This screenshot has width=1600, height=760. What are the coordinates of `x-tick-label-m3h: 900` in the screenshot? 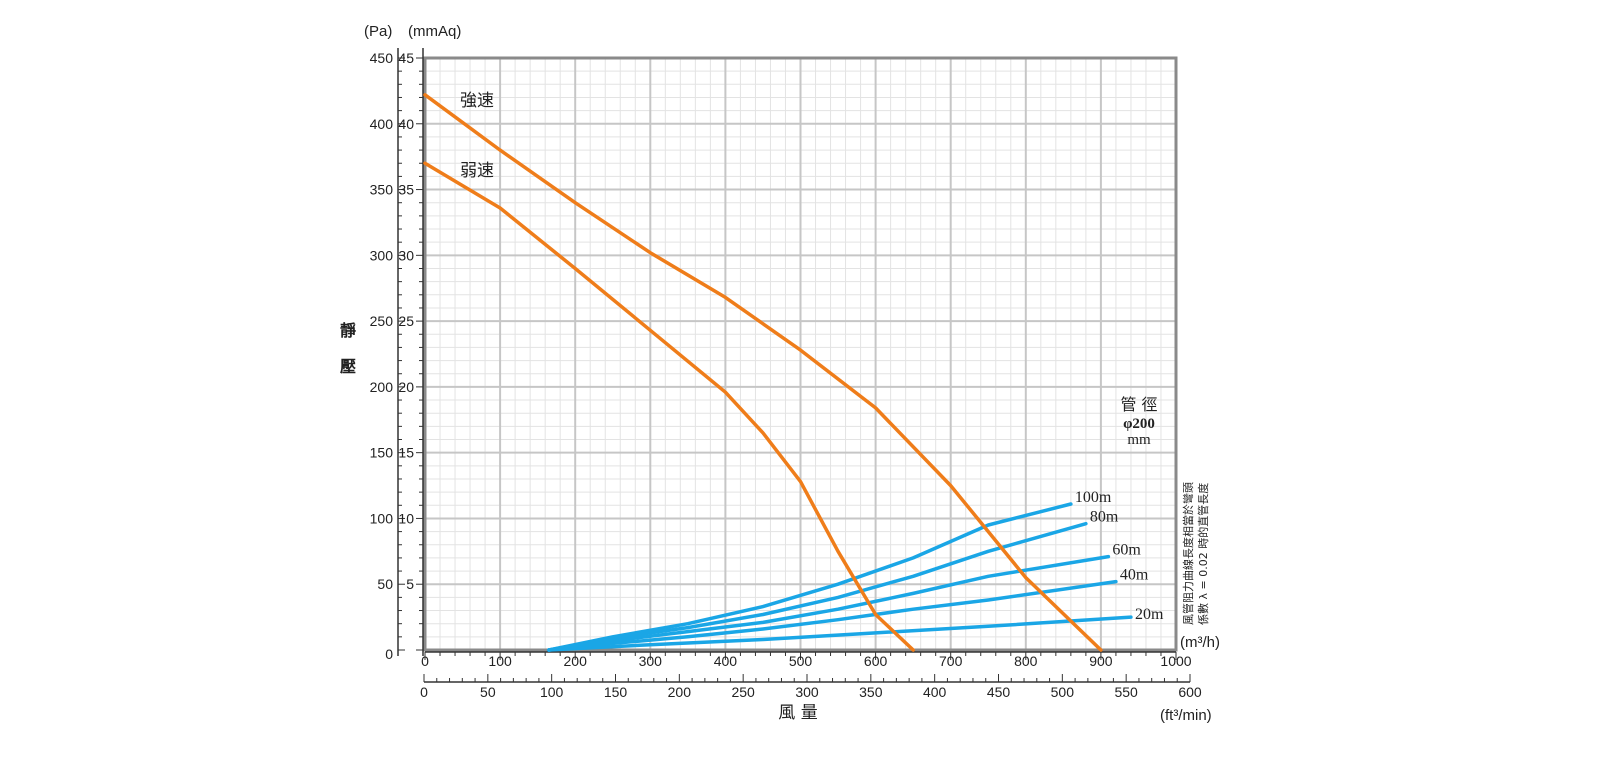 It's located at (1101, 661).